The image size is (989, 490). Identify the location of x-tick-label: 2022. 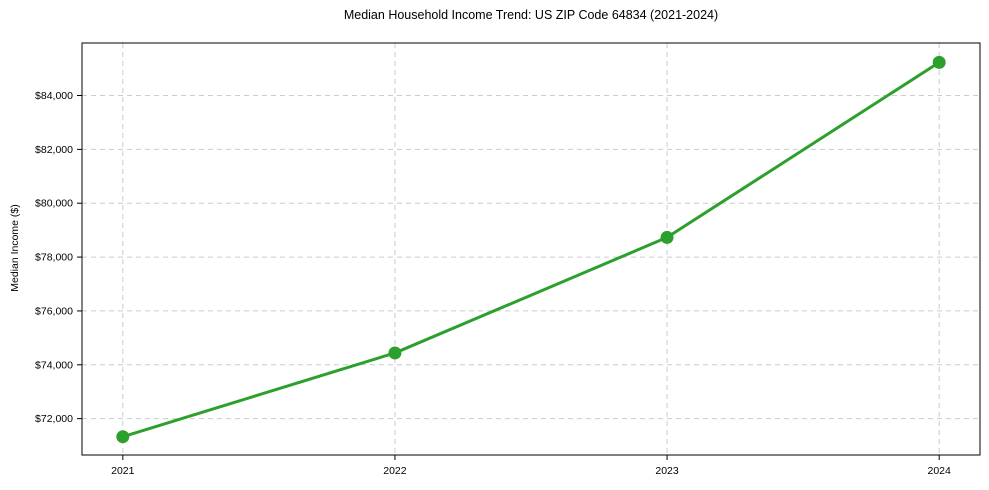
(395, 471).